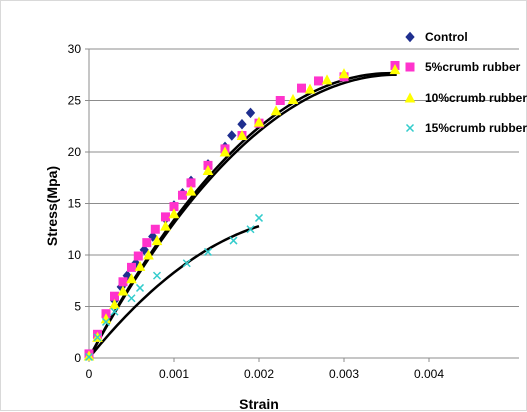  I want to click on y-tick-label-5: 25, so click(75, 101).